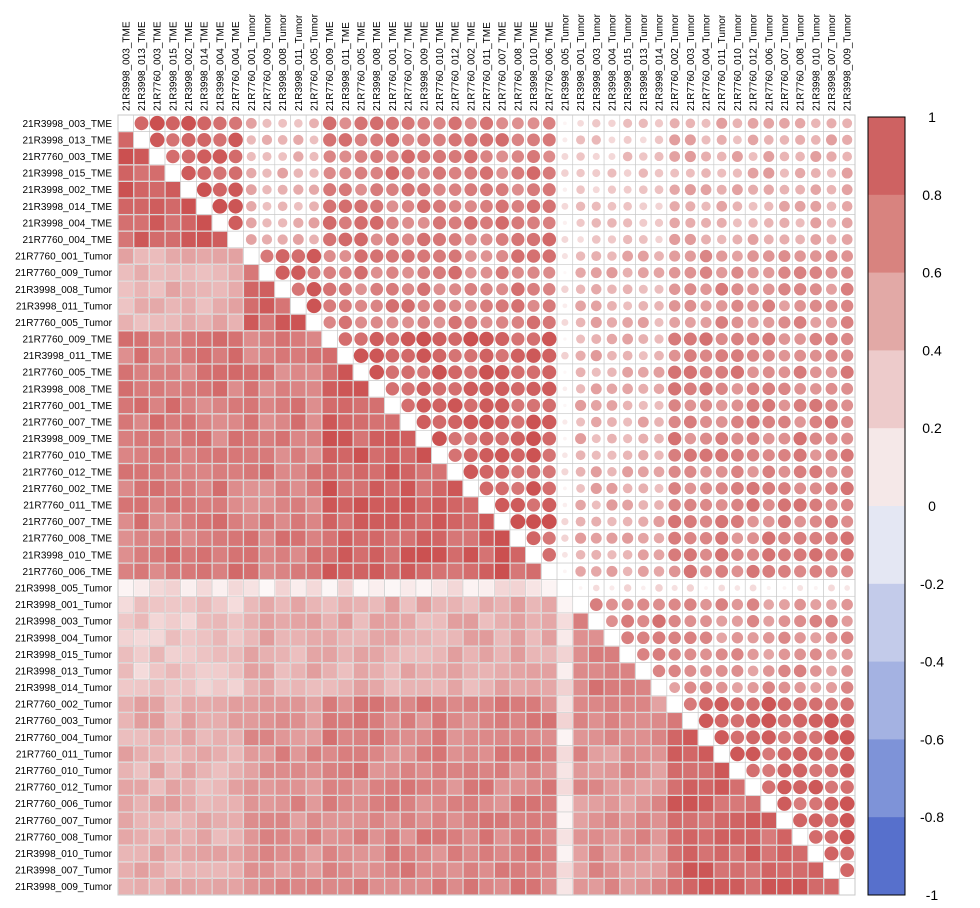 This screenshot has height=908, width=980. I want to click on colorbar-tick-label: 0.8, so click(932, 195).